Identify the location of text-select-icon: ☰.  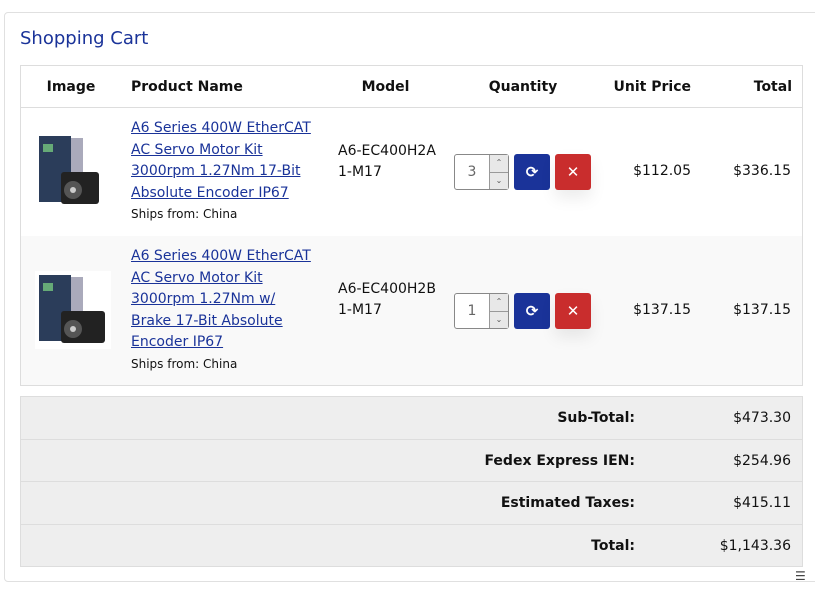
(800, 576).